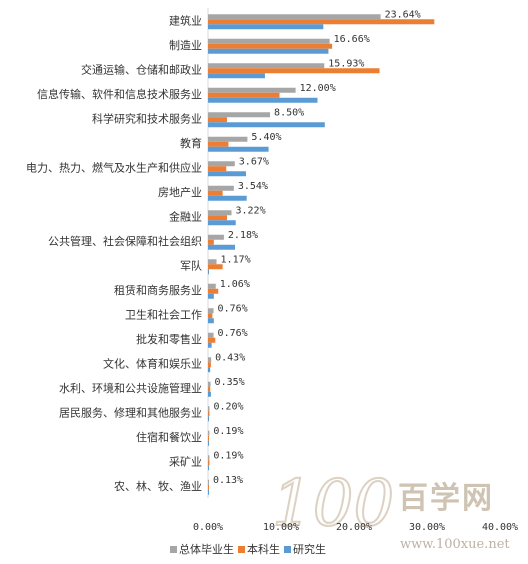 This screenshot has width=528, height=564. What do you see at coordinates (230, 357) in the screenshot?
I see `data-label: 0.43%` at bounding box center [230, 357].